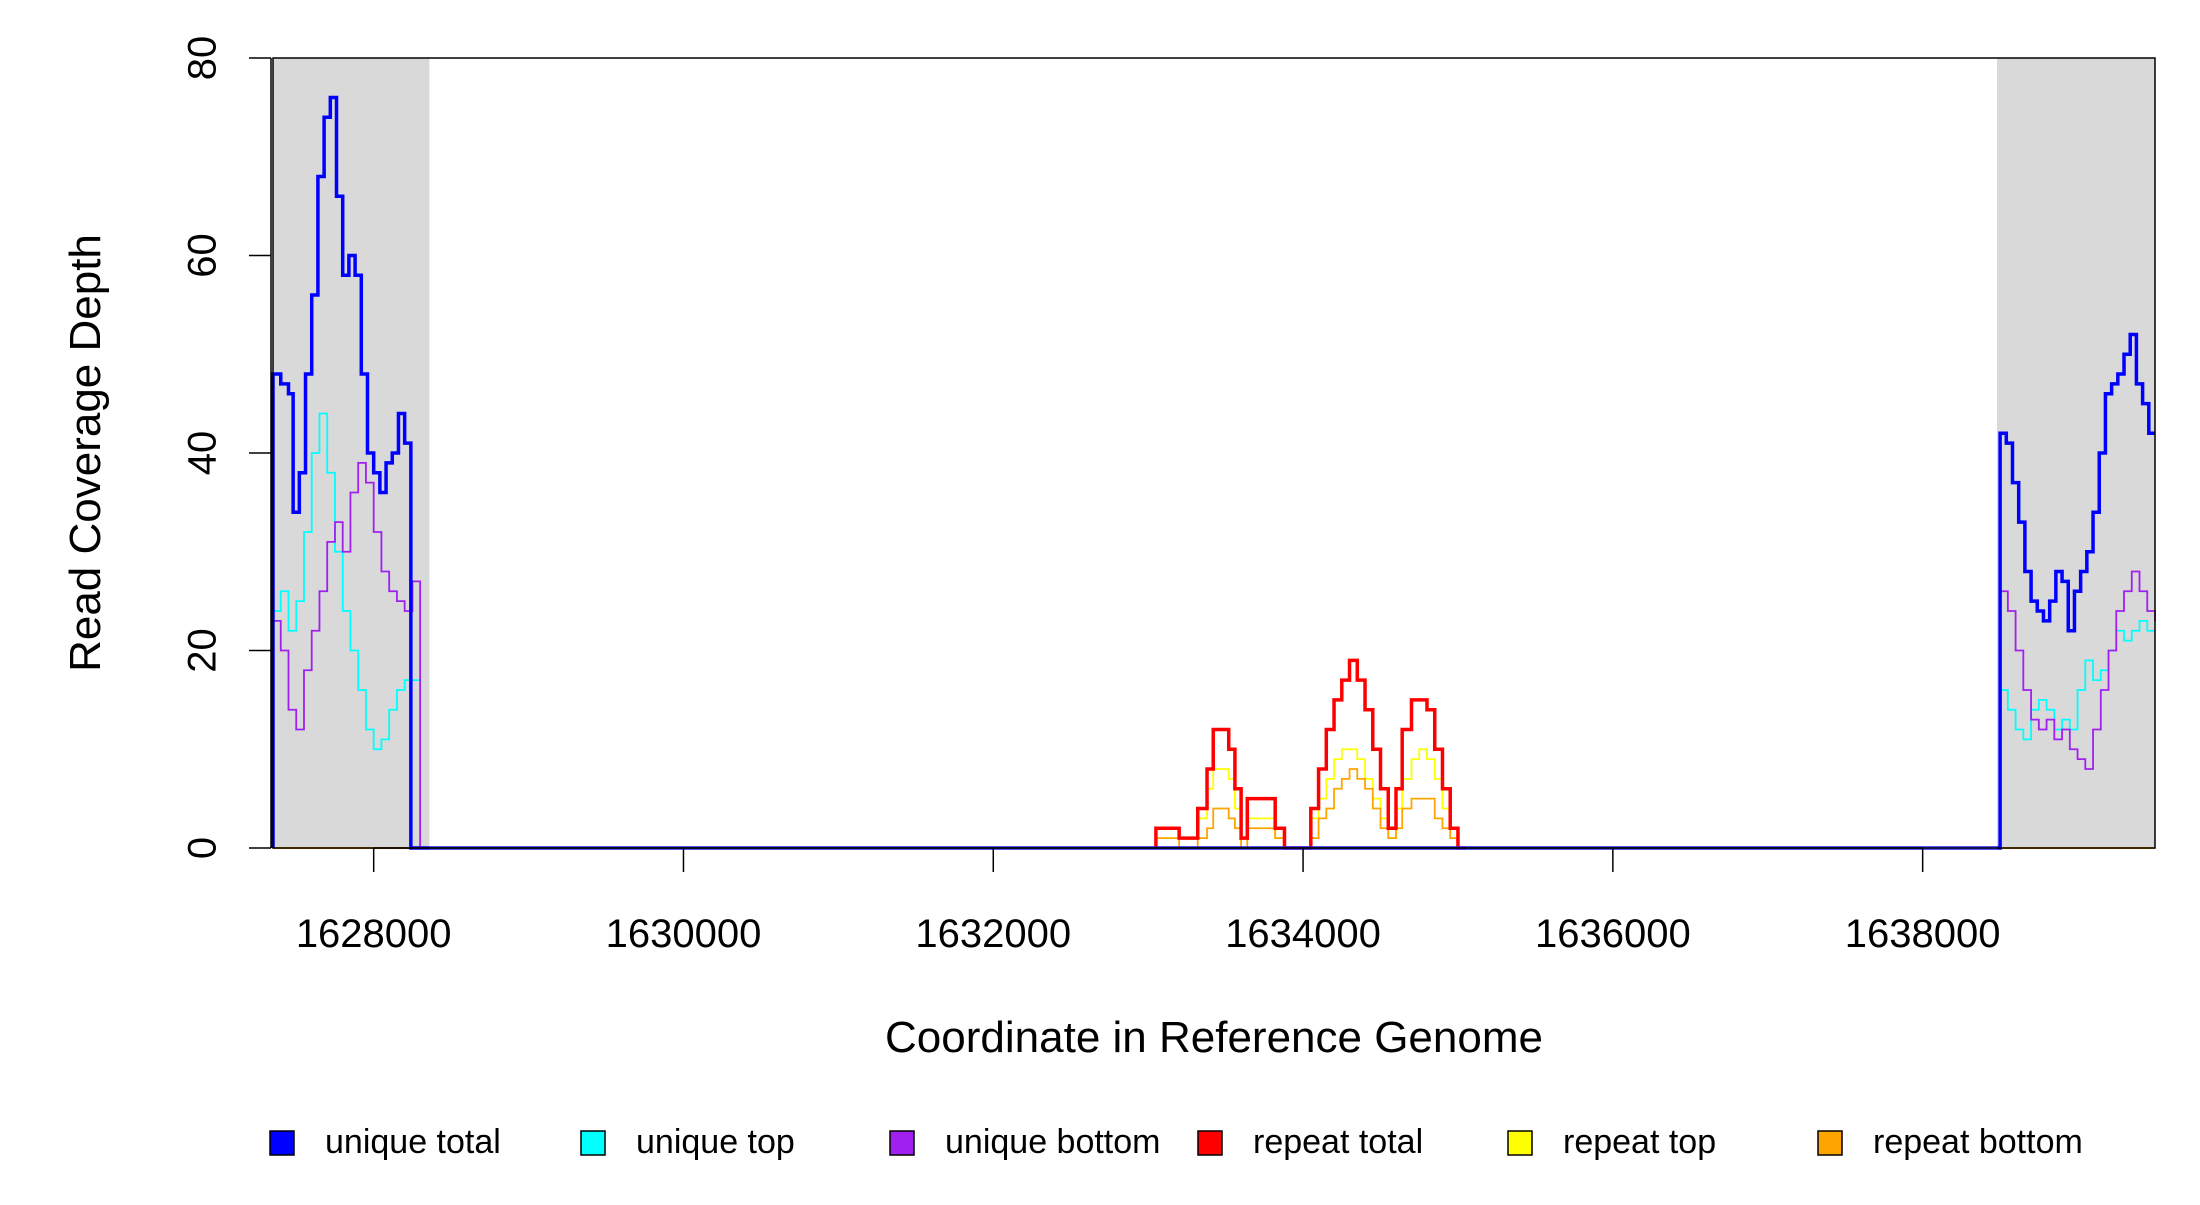 The height and width of the screenshot is (1205, 2200). Describe the element at coordinates (684, 934) in the screenshot. I see `x-tick-label: 1630000` at that location.